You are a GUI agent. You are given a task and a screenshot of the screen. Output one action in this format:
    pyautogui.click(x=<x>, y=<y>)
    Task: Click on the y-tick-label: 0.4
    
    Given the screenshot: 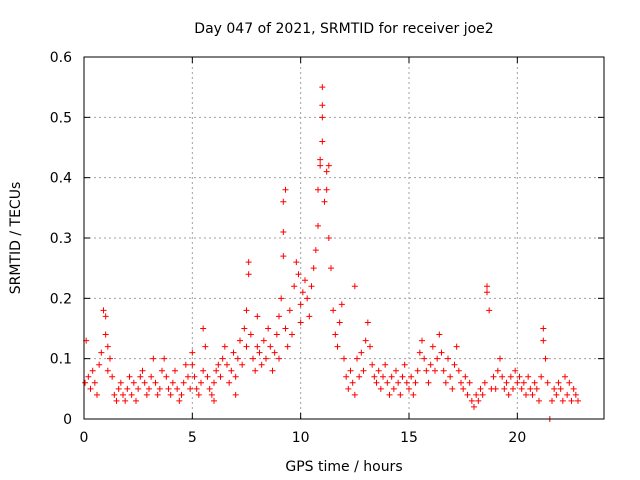 What is the action you would take?
    pyautogui.click(x=61, y=179)
    